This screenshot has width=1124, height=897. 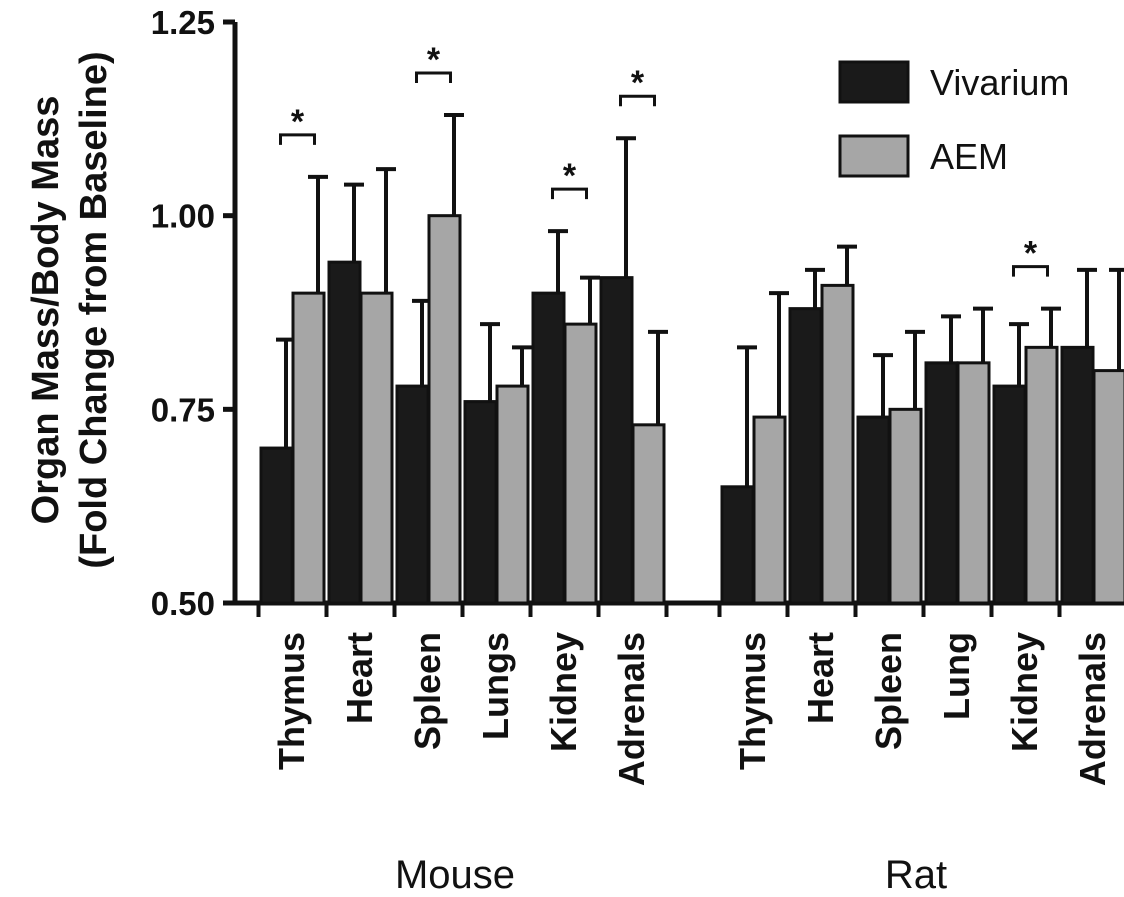 What do you see at coordinates (769, 510) in the screenshot?
I see `bar-rat-thymus-aem` at bounding box center [769, 510].